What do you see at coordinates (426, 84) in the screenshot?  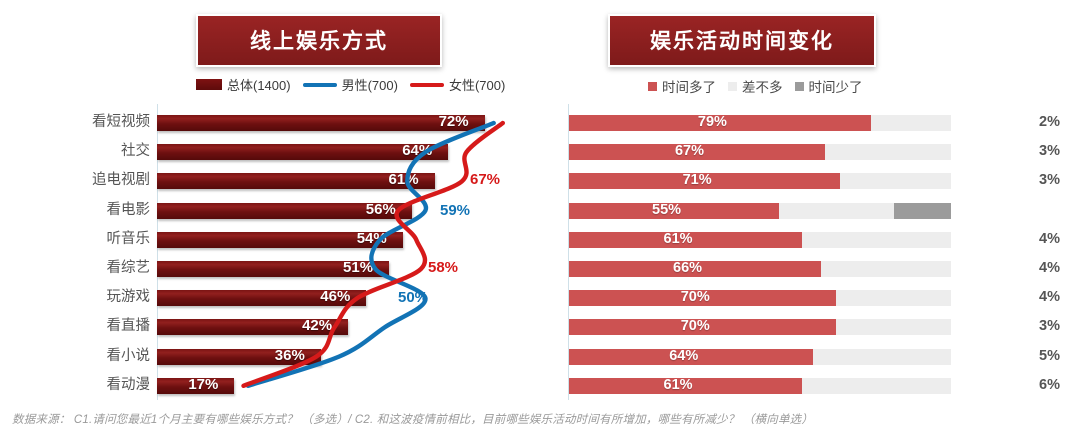 I see `legend-swatch-female-line-icon` at bounding box center [426, 84].